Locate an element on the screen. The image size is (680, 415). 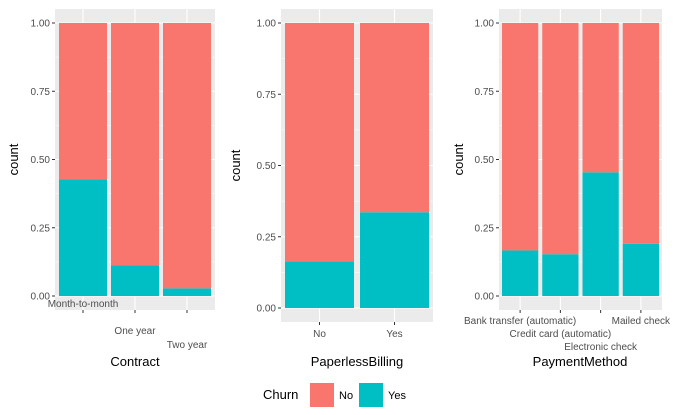
x-tick-label: Month-to-month is located at coordinates (83, 304).